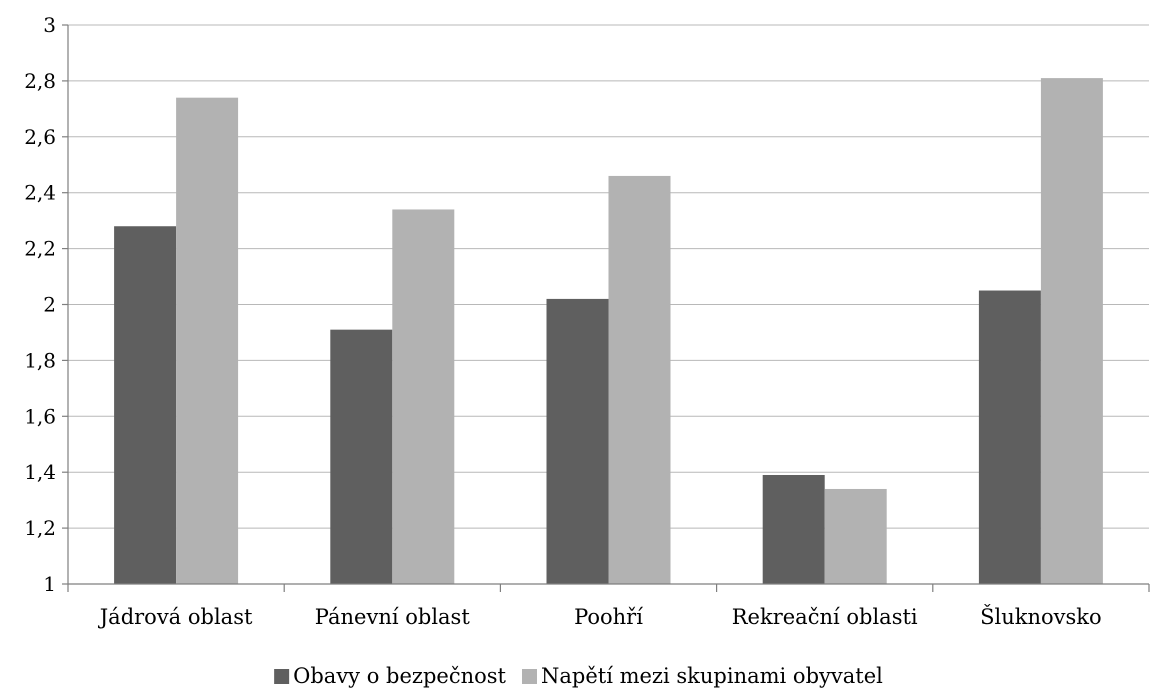 The height and width of the screenshot is (697, 1157). I want to click on y-tick-label: 1,2, so click(40, 528).